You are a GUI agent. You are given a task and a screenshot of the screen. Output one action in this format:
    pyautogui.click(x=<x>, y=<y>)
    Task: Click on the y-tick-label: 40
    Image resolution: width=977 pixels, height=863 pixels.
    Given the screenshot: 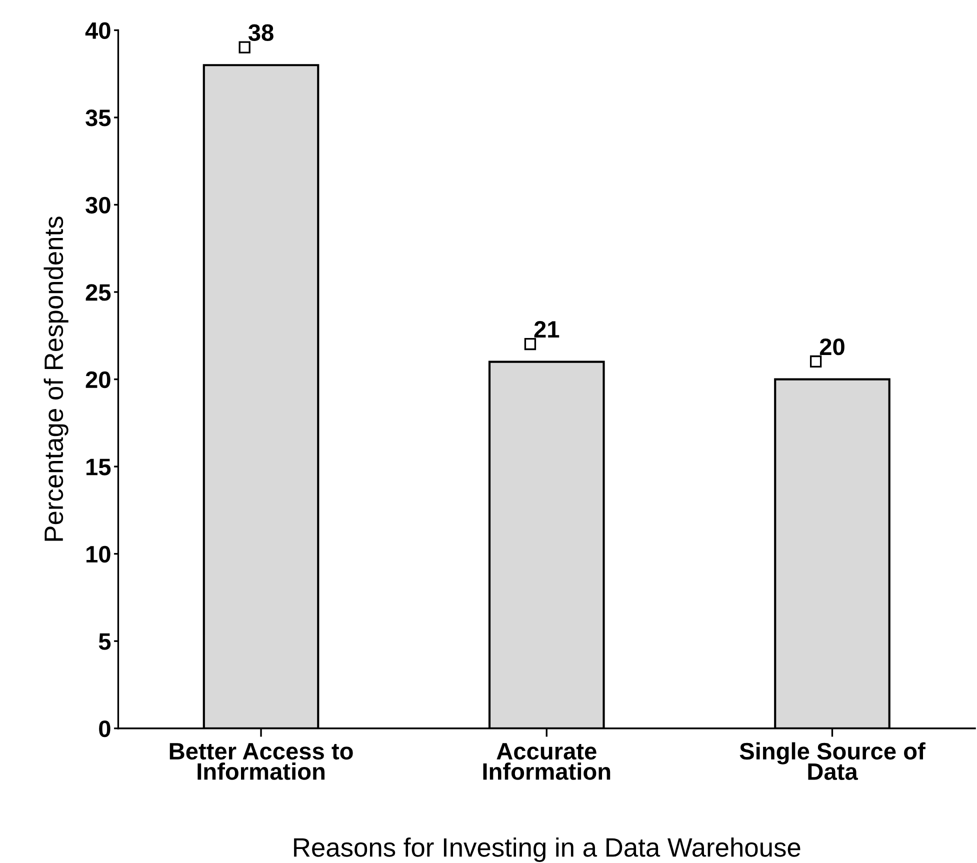 What is the action you would take?
    pyautogui.click(x=97, y=30)
    